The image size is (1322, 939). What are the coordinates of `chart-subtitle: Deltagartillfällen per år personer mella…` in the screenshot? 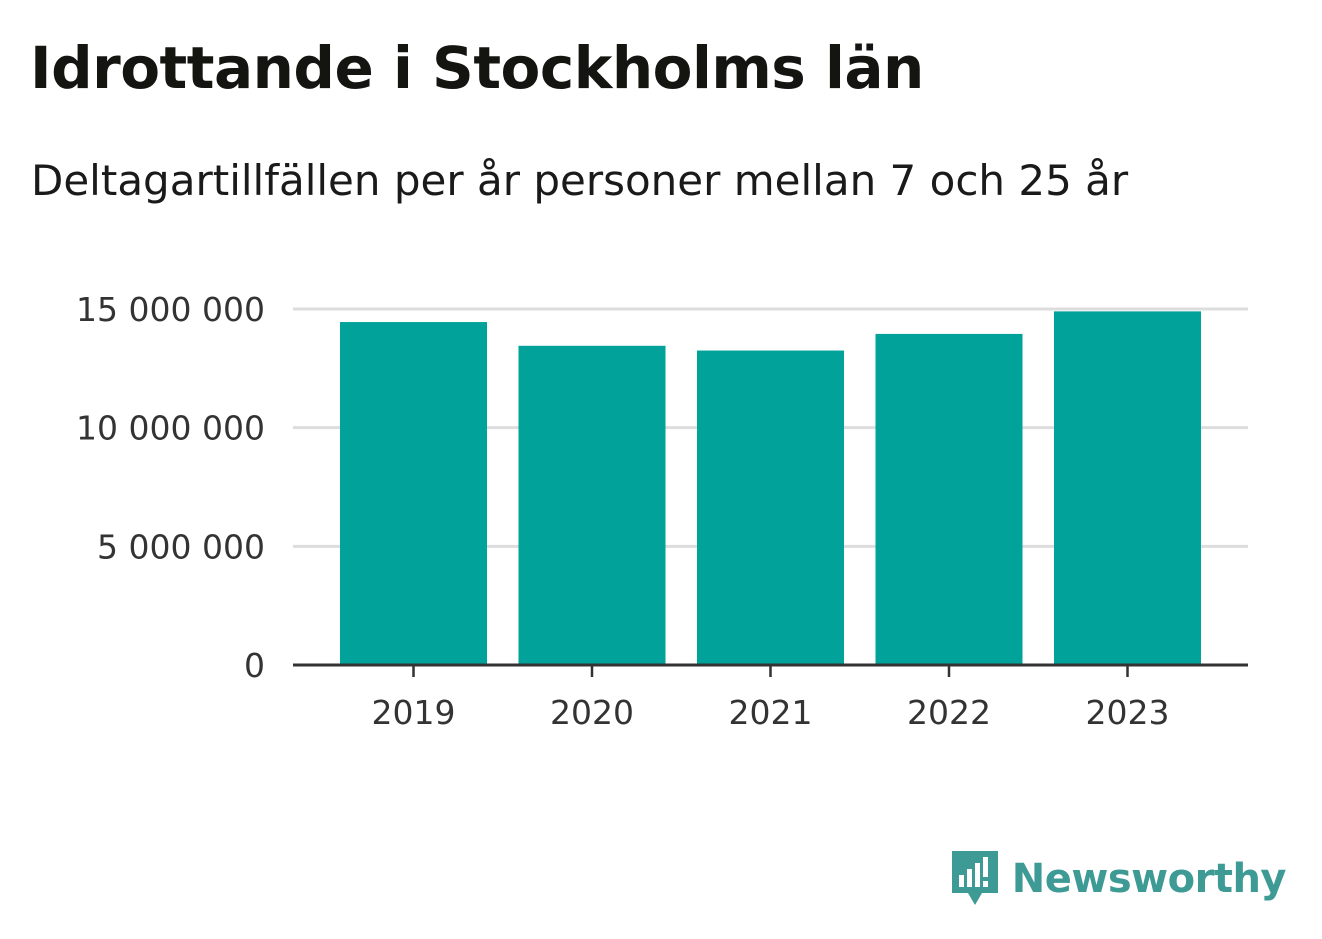 It's located at (580, 180).